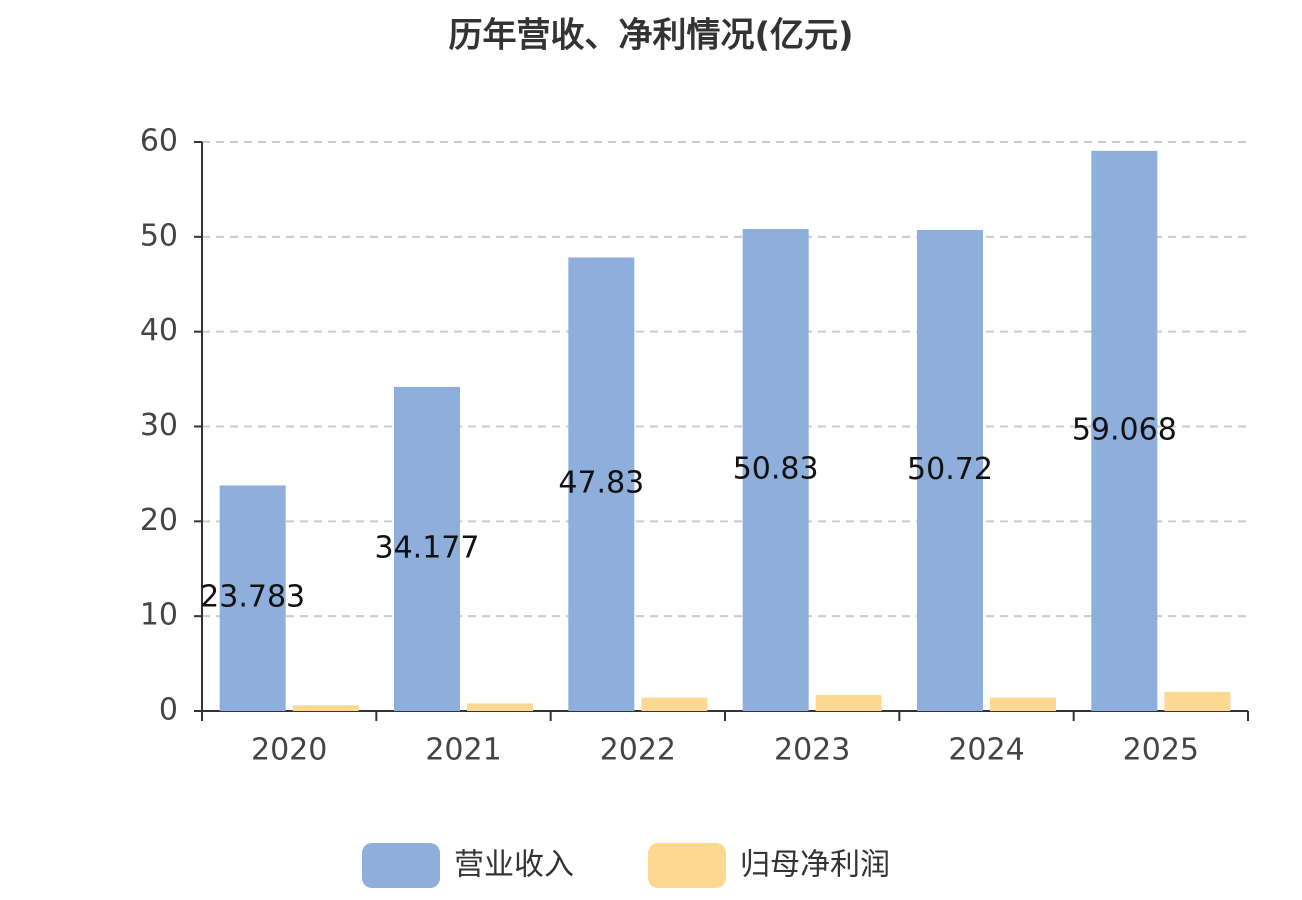 The image size is (1302, 900). I want to click on y-tick-label: 30, so click(159, 425).